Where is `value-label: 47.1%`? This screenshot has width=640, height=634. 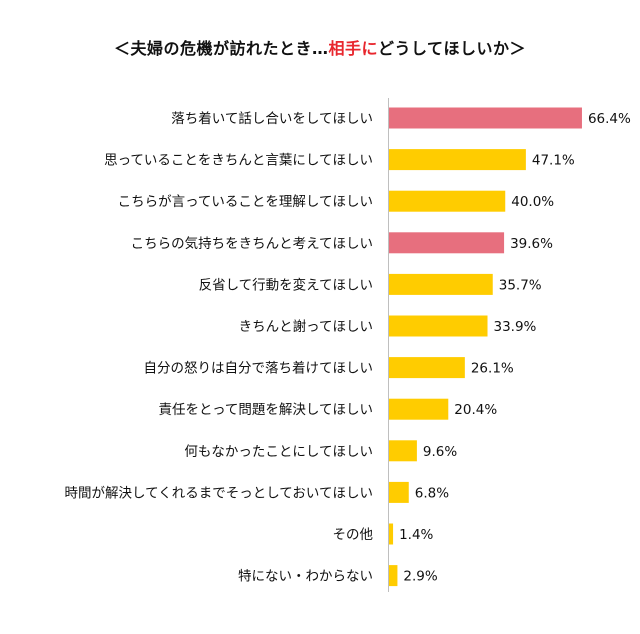
value-label: 47.1% is located at coordinates (553, 161).